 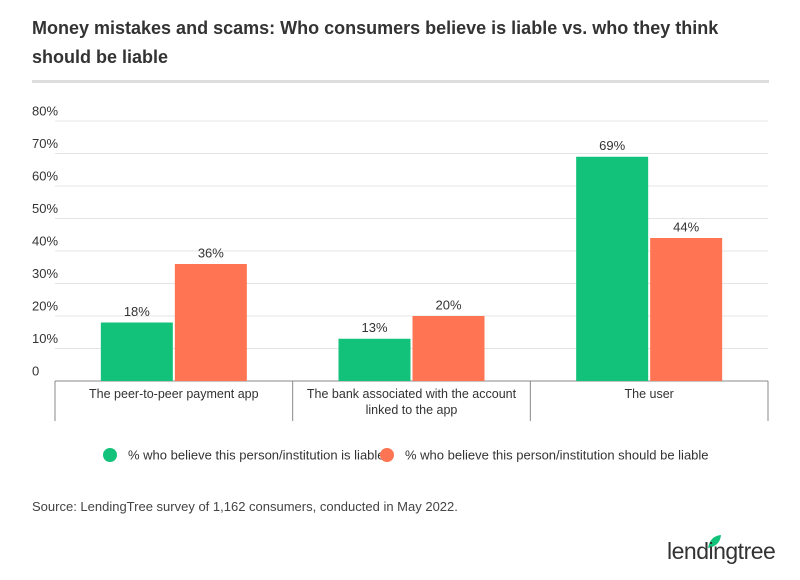 I want to click on value-label: 44%, so click(x=686, y=226).